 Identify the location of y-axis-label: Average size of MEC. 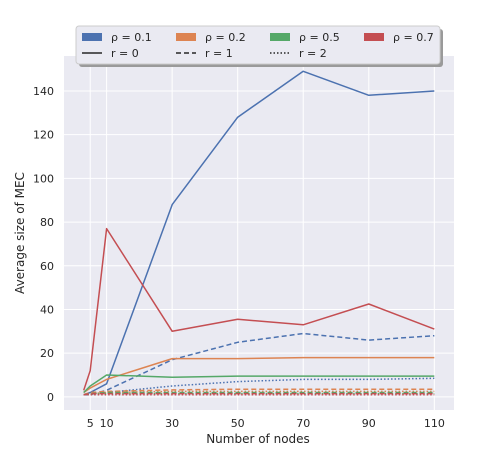
(20, 233).